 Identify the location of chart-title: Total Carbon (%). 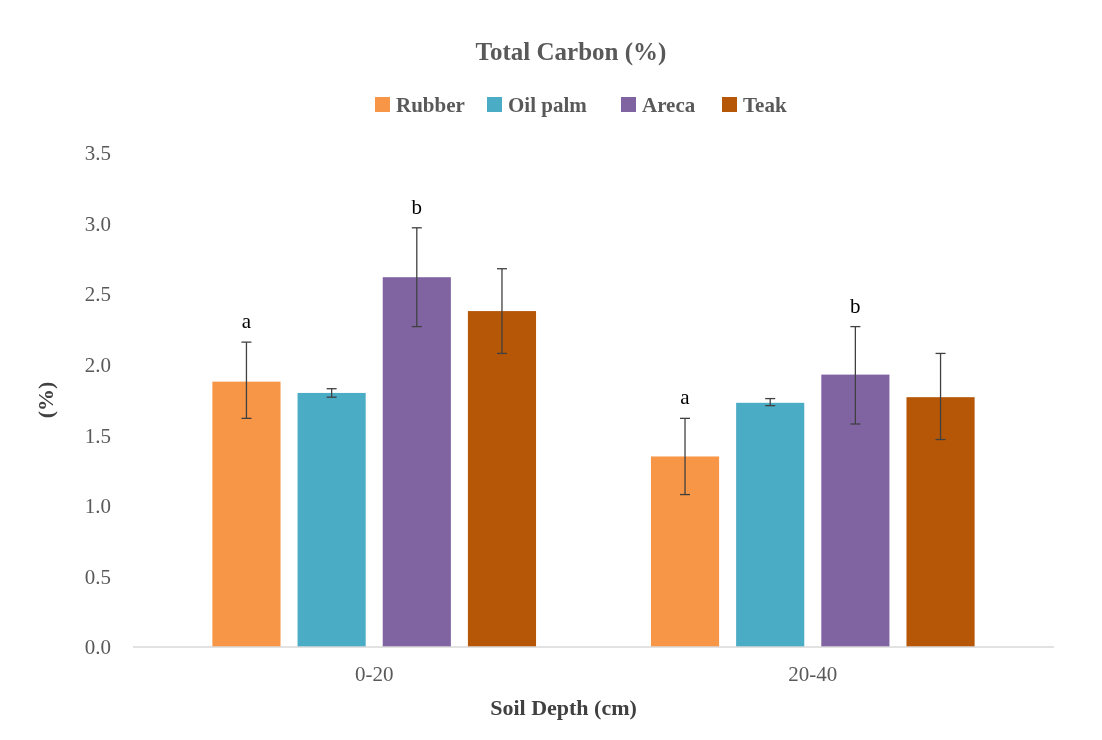
(571, 52).